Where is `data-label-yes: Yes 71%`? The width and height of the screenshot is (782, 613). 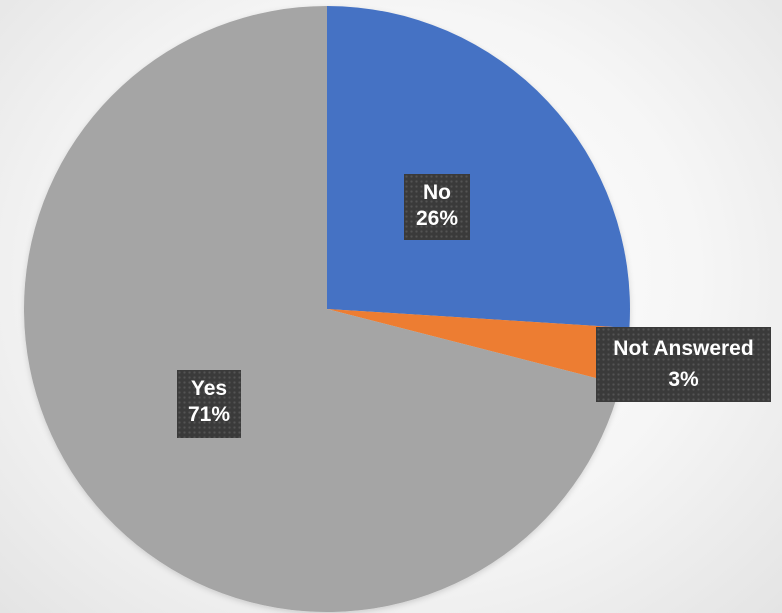 data-label-yes: Yes 71% is located at coordinates (209, 404).